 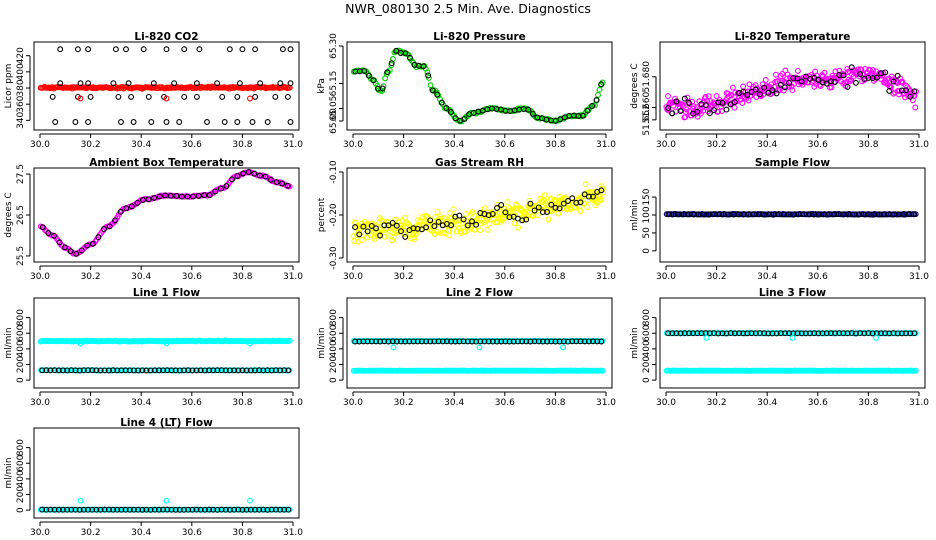 What do you see at coordinates (322, 214) in the screenshot?
I see `y-axis-label: percent` at bounding box center [322, 214].